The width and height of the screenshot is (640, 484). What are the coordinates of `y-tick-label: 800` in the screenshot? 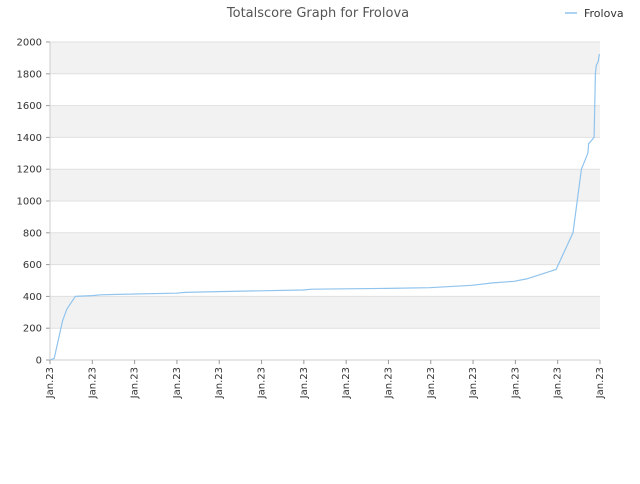 It's located at (32, 233).